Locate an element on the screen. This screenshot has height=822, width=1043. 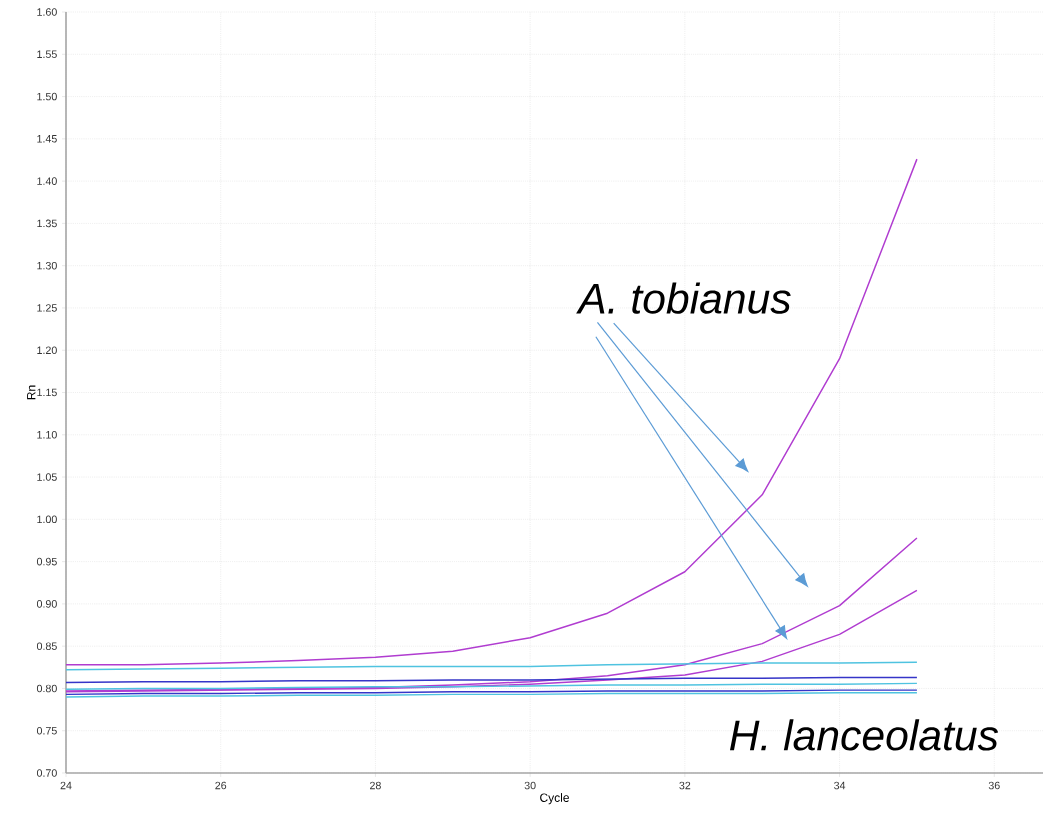
y-tick-label: 0.90 is located at coordinates (46, 604).